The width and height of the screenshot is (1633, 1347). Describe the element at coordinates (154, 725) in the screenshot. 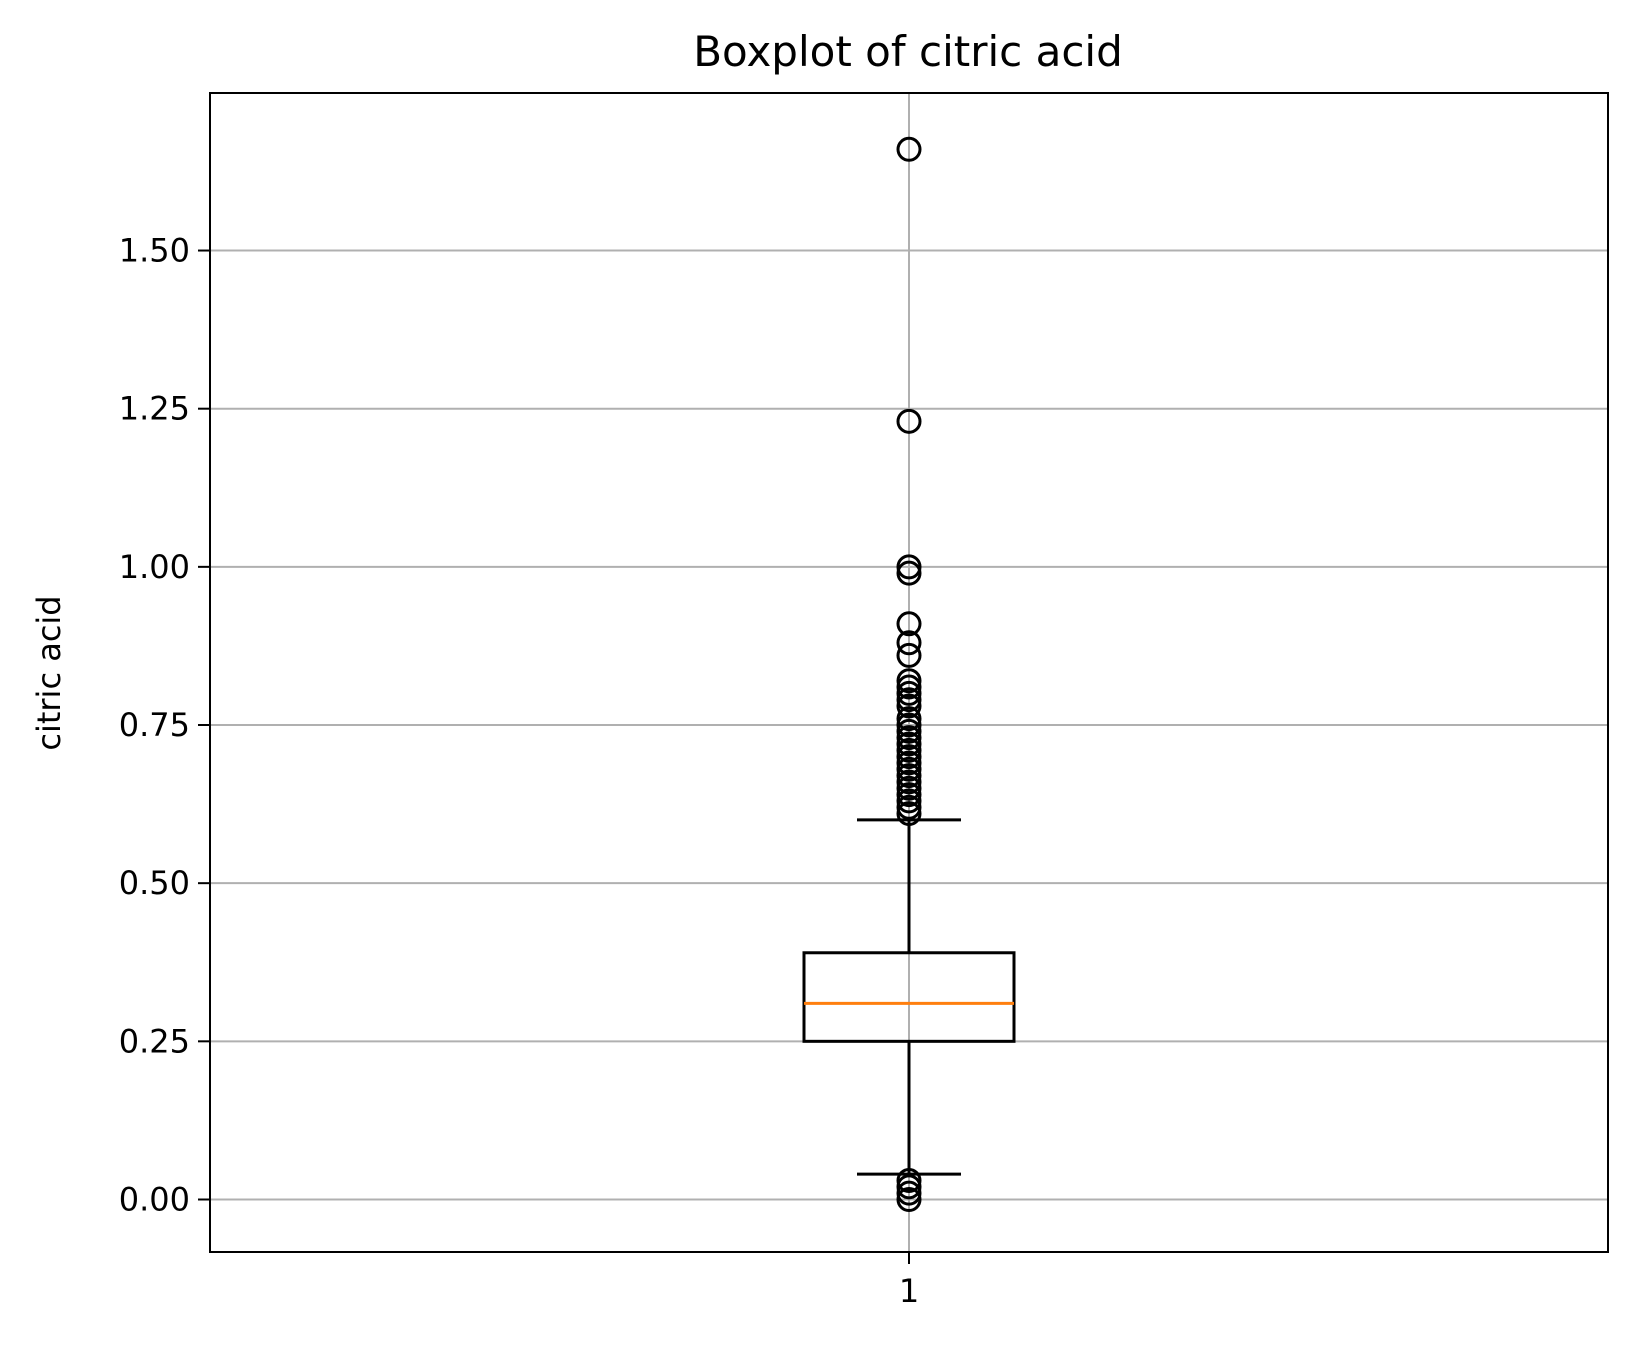

I see `y-tick-label: 0.75` at that location.